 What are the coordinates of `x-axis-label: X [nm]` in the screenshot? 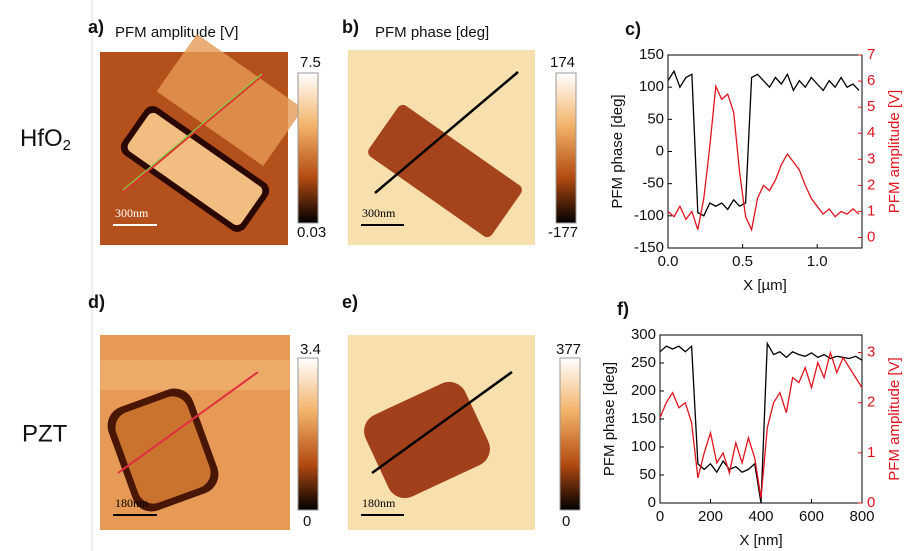 It's located at (760, 540).